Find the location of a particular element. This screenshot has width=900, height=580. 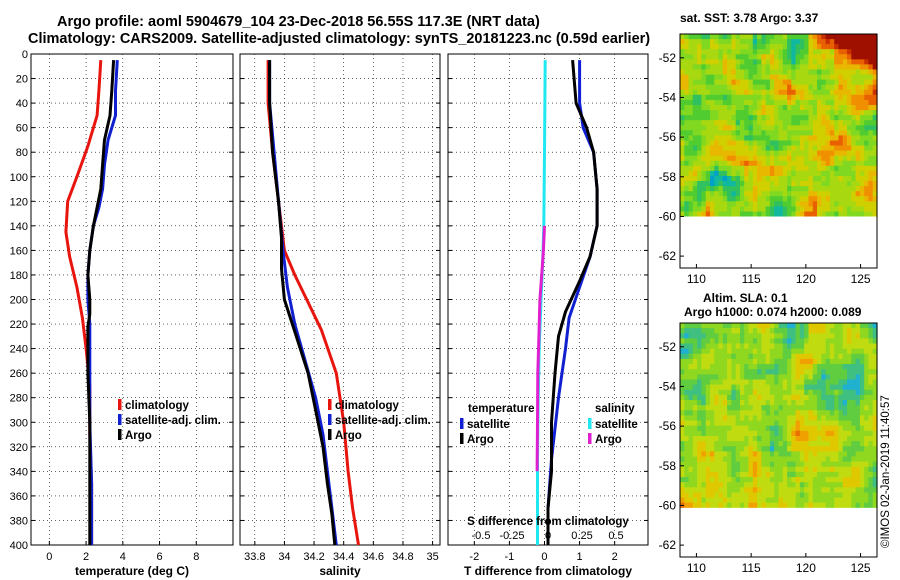

map-y-tick-label: -54 is located at coordinates (668, 386).